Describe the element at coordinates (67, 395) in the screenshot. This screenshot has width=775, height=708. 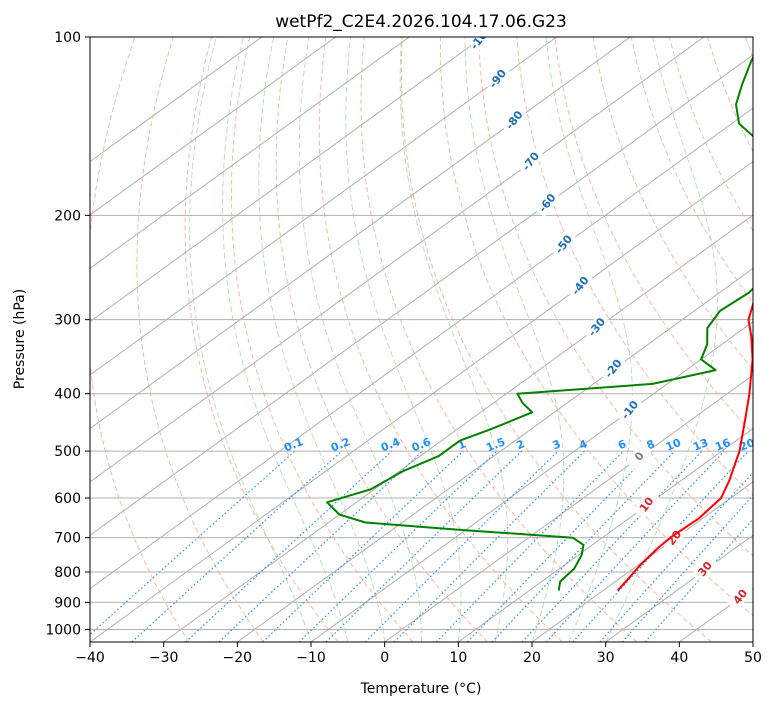
I see `y-tick-label: 400` at that location.